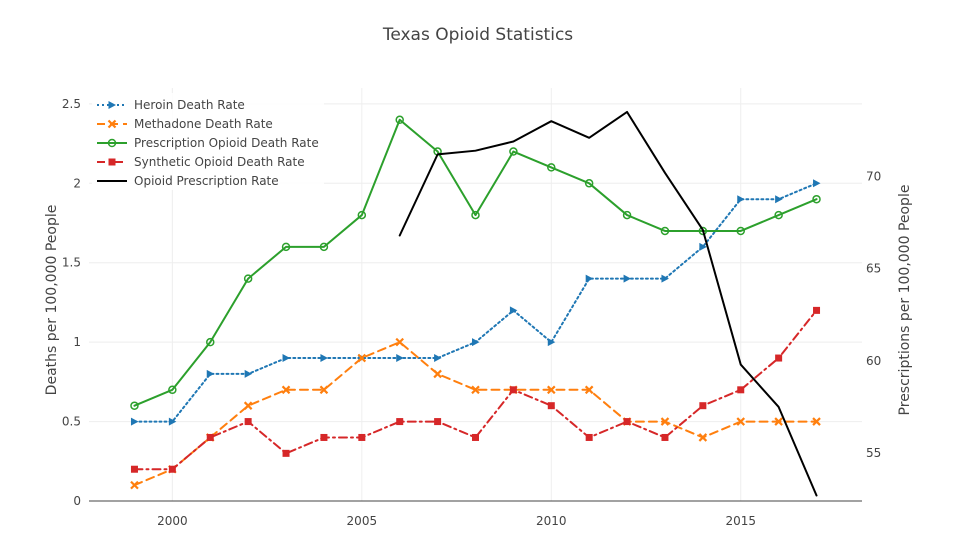  I want to click on legend-item: Synthetic Opioid Death Rate, so click(201, 162).